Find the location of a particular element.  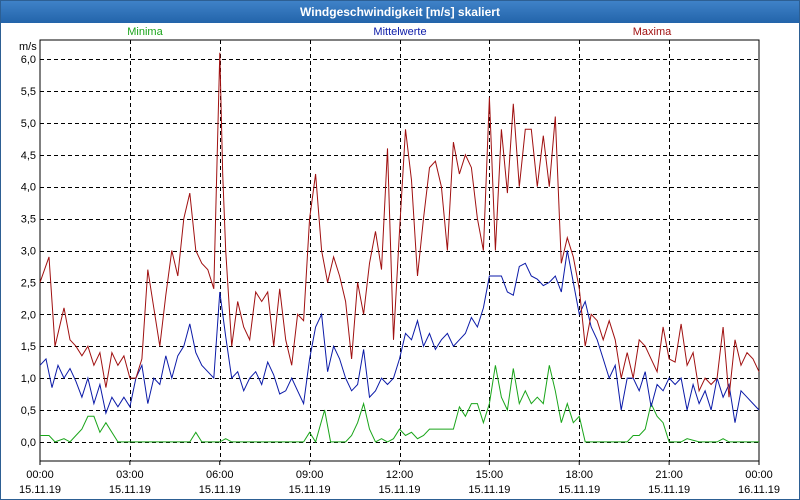

legend: Minima Mittelwerte Maxima is located at coordinates (399, 32).